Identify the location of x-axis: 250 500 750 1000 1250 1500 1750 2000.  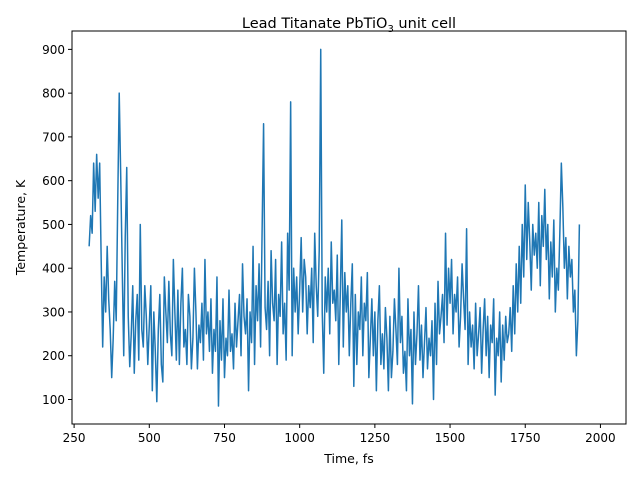
(339, 434).